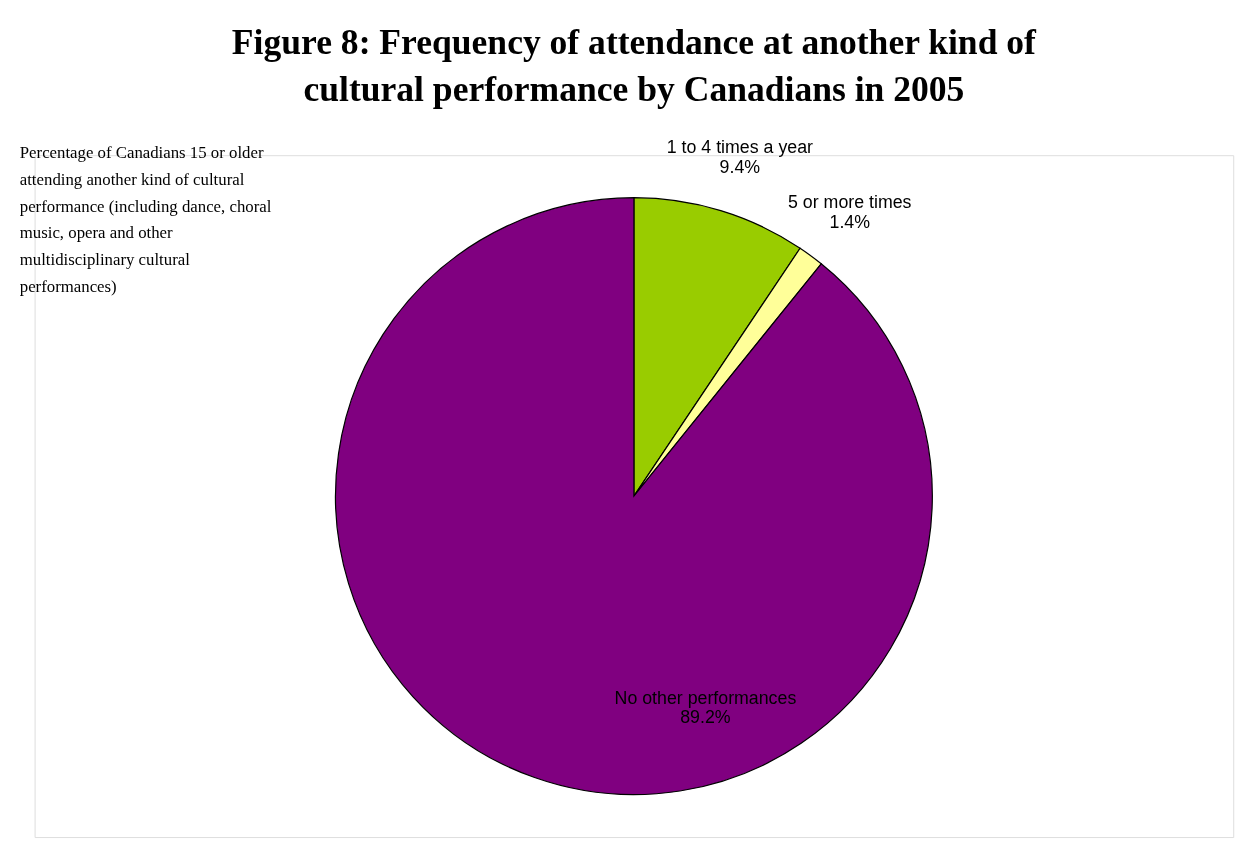  What do you see at coordinates (705, 697) in the screenshot?
I see `slice-label: No other performances` at bounding box center [705, 697].